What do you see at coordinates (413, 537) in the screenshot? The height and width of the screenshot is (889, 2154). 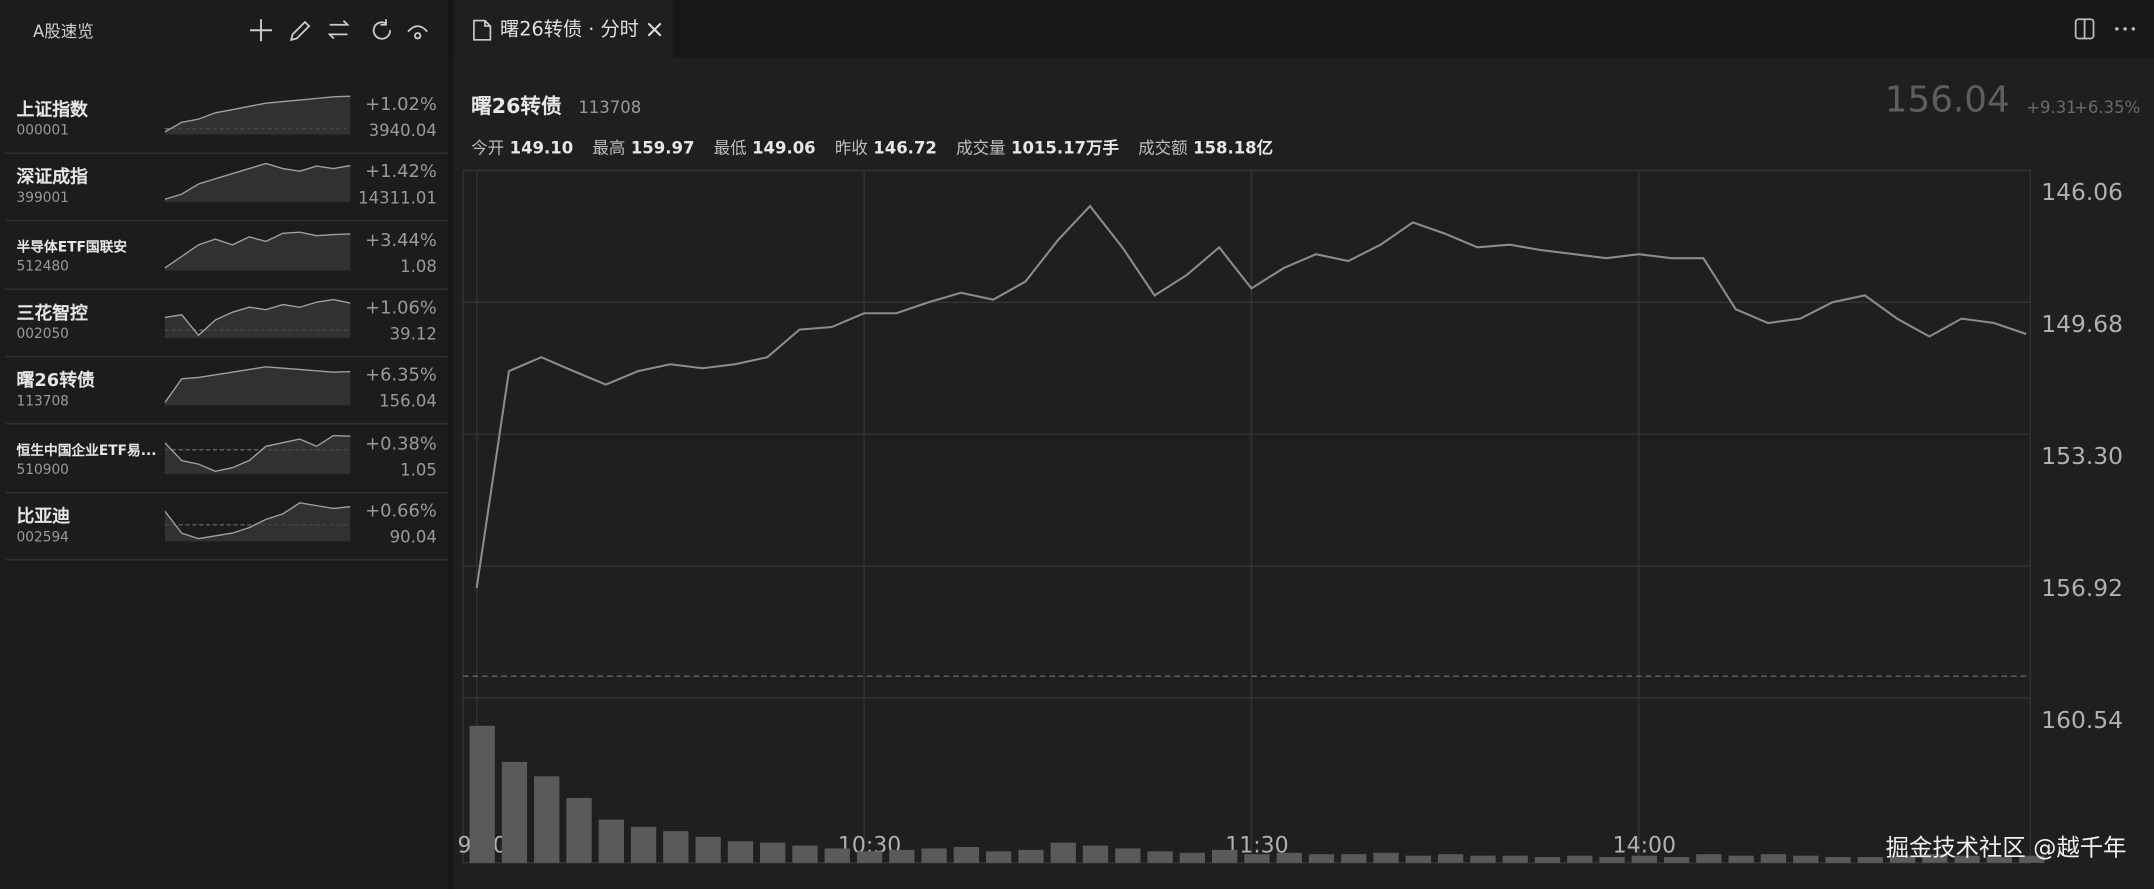 I see `stock-price: 90.04` at bounding box center [413, 537].